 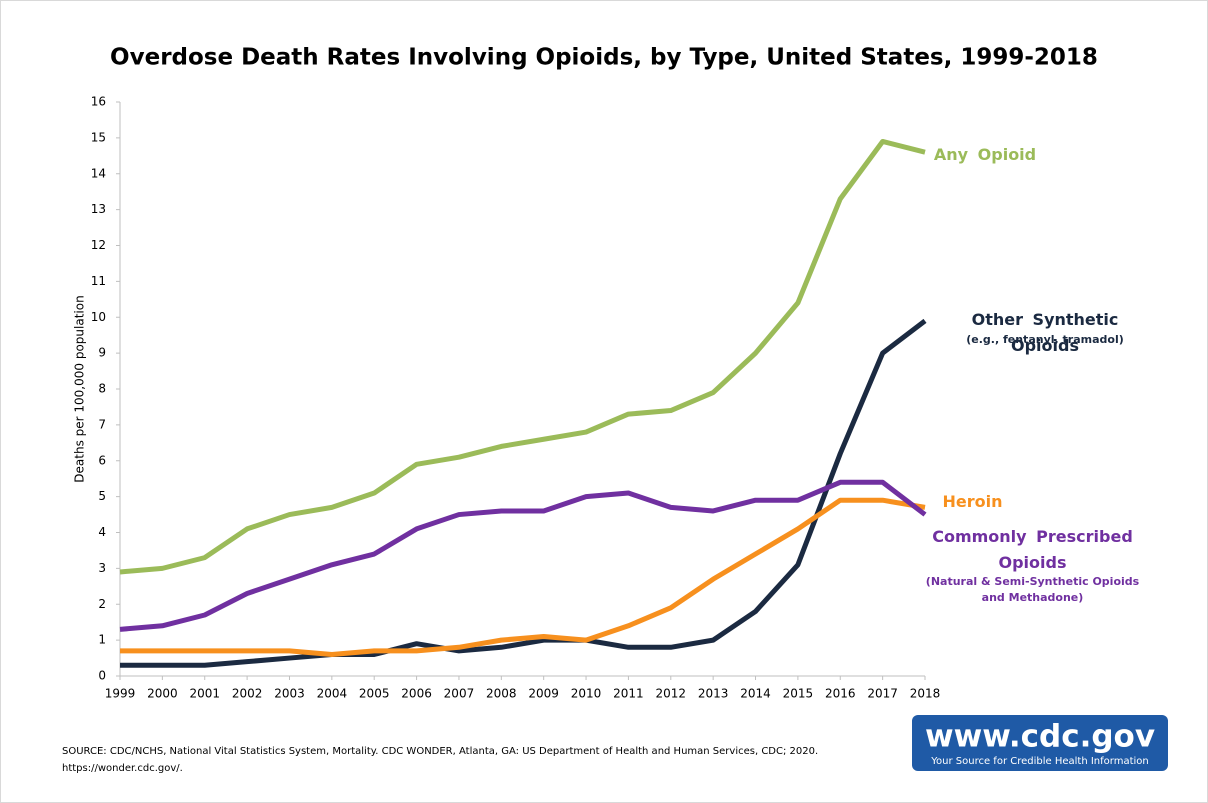 I want to click on y-tick-label: 12, so click(x=98, y=245).